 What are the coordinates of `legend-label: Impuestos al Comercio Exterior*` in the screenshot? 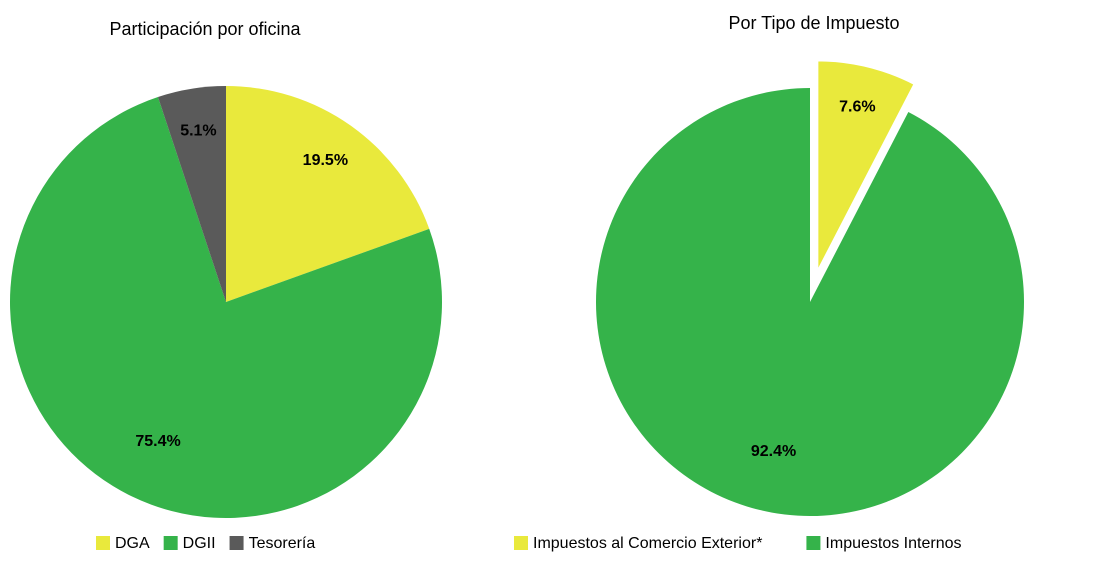 It's located at (647, 543).